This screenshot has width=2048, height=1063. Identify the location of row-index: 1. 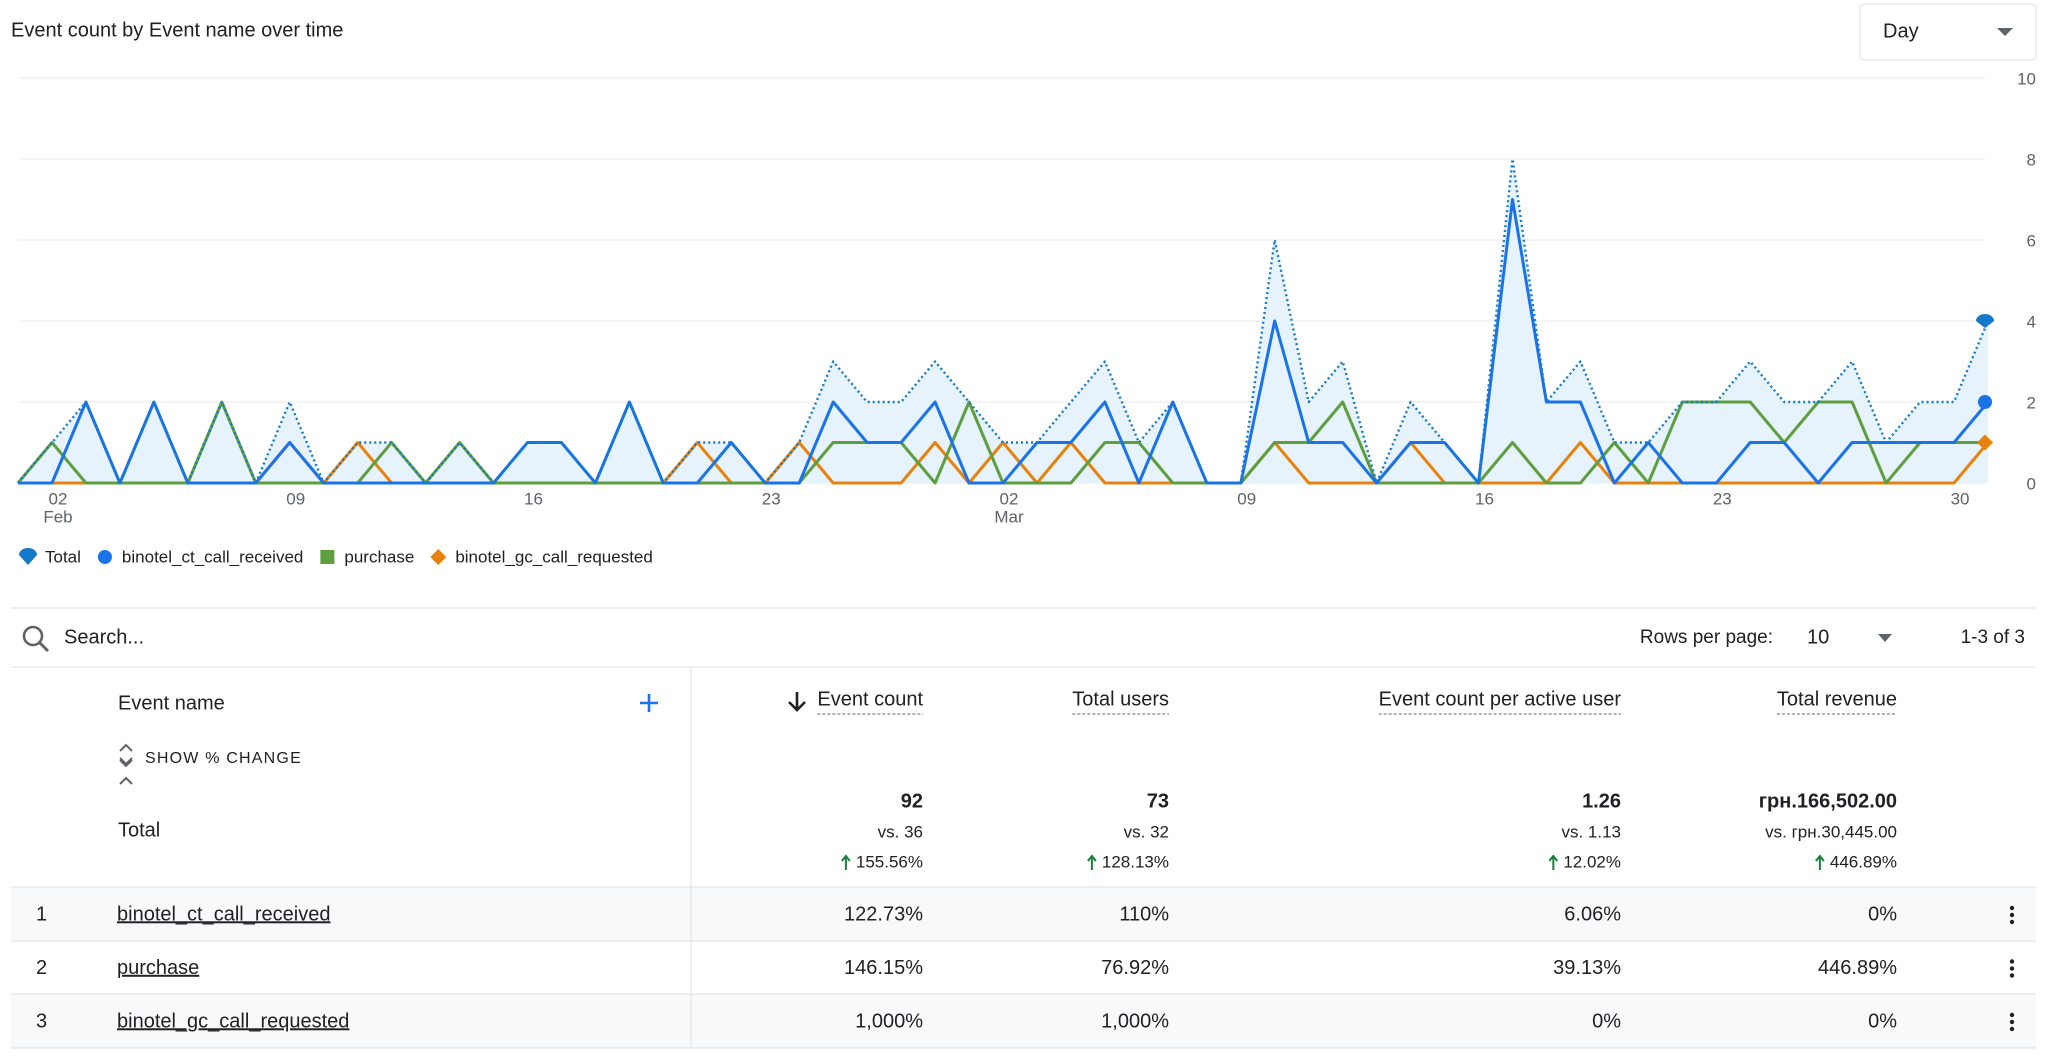
(41, 914).